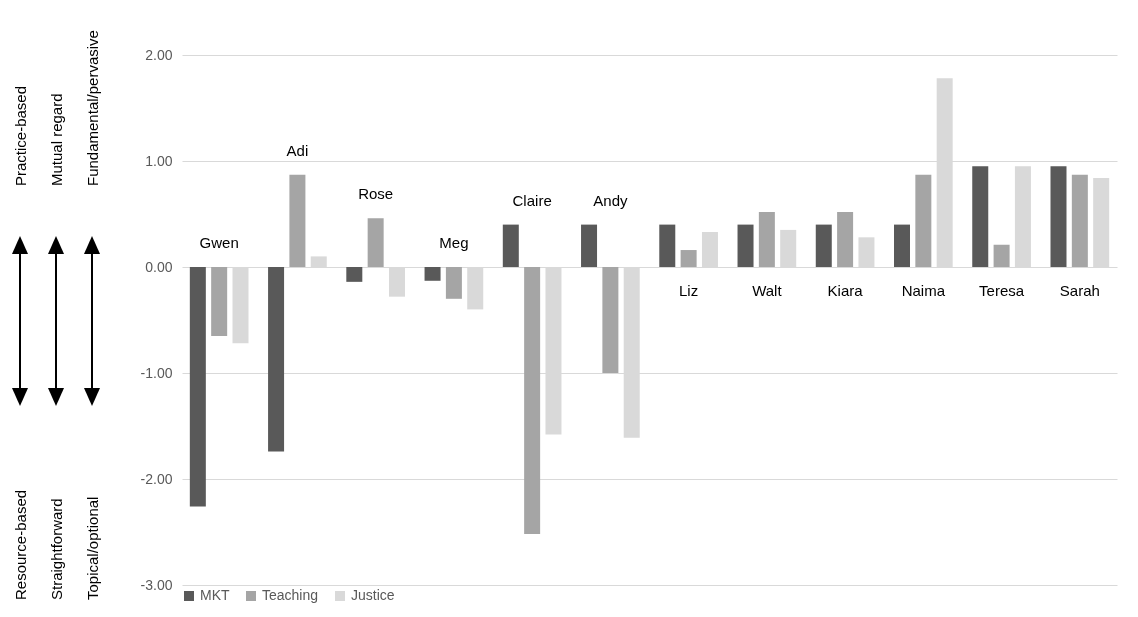  I want to click on legend-label: MKT, so click(215, 595).